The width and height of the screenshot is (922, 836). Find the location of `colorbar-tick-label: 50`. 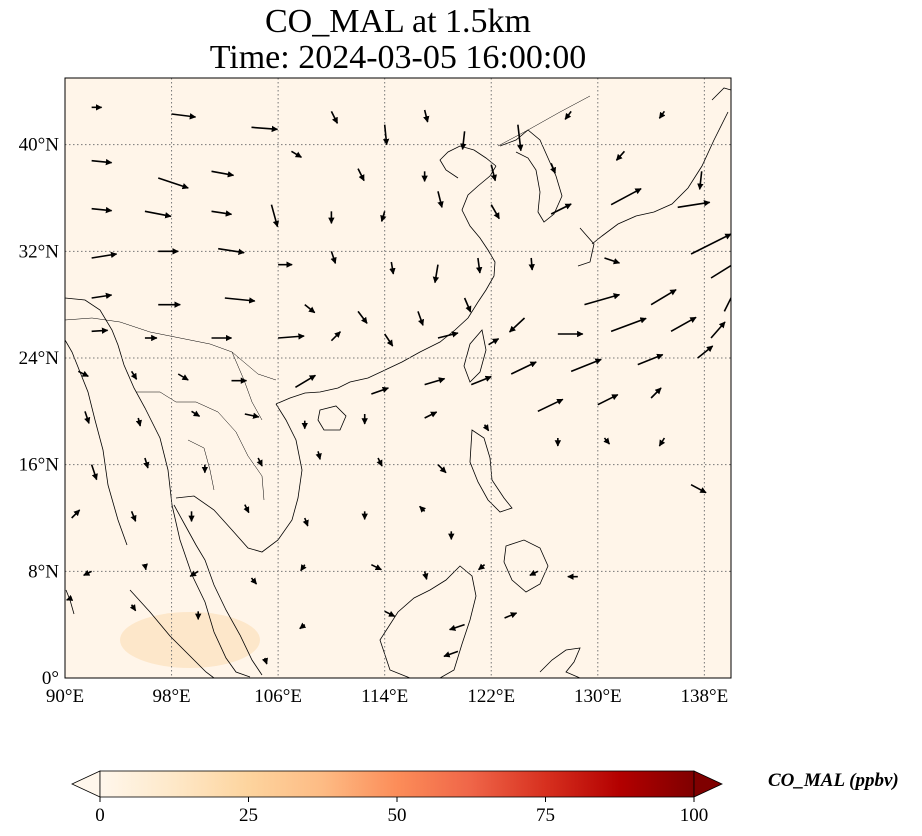

colorbar-tick-label: 50 is located at coordinates (397, 815).